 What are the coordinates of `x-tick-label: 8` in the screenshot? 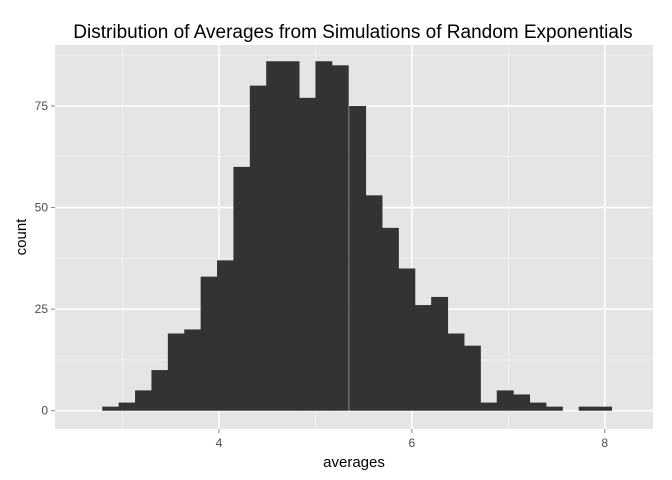 It's located at (604, 443).